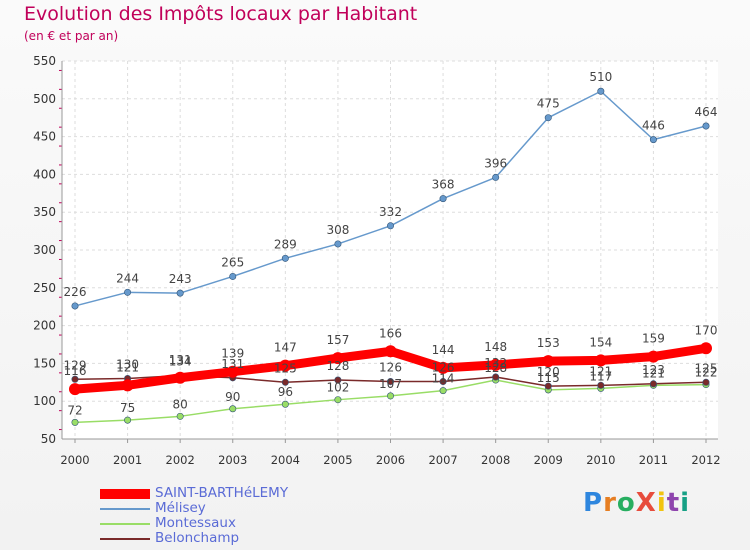 The width and height of the screenshot is (750, 550). I want to click on data-label-1: 308, so click(337, 230).